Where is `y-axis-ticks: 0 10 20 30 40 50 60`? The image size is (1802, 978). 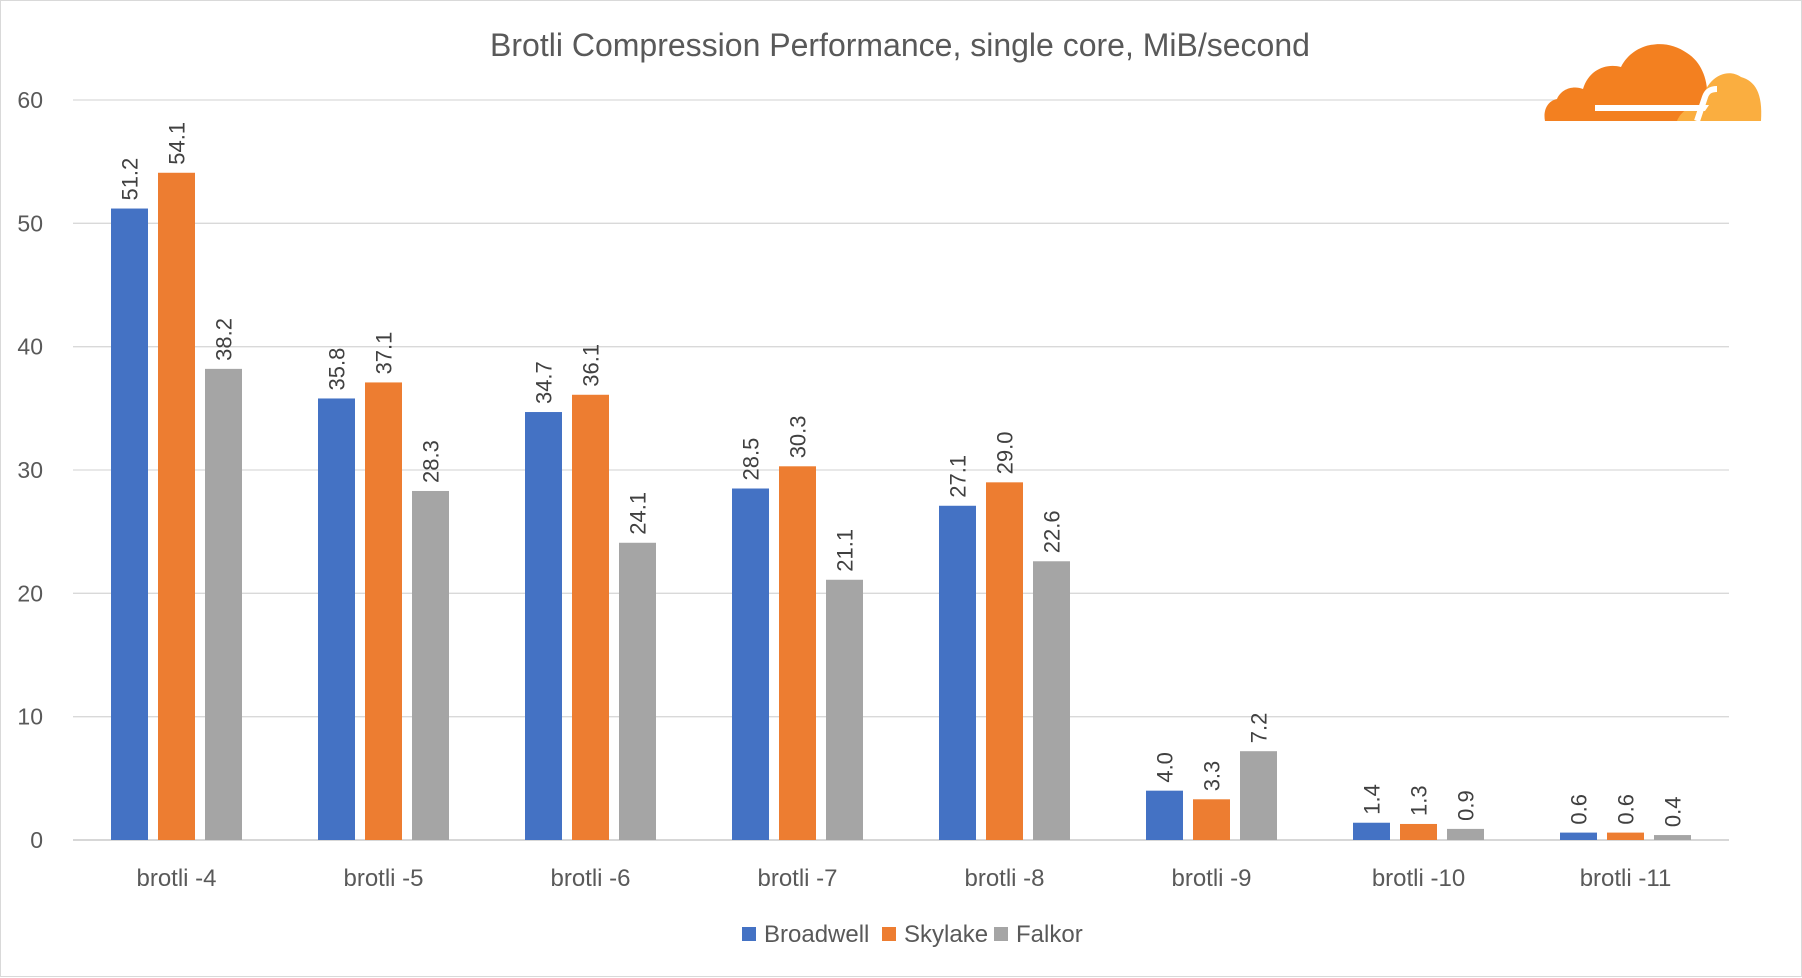 y-axis-ticks: 0 10 20 30 40 50 60 is located at coordinates (30, 470).